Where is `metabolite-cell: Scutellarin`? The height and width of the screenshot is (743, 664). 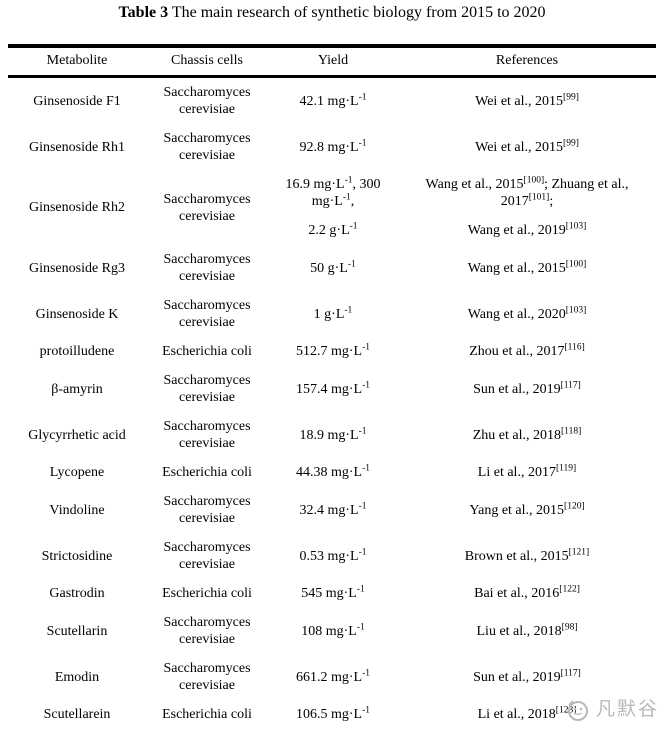
metabolite-cell: Scutellarin is located at coordinates (77, 631).